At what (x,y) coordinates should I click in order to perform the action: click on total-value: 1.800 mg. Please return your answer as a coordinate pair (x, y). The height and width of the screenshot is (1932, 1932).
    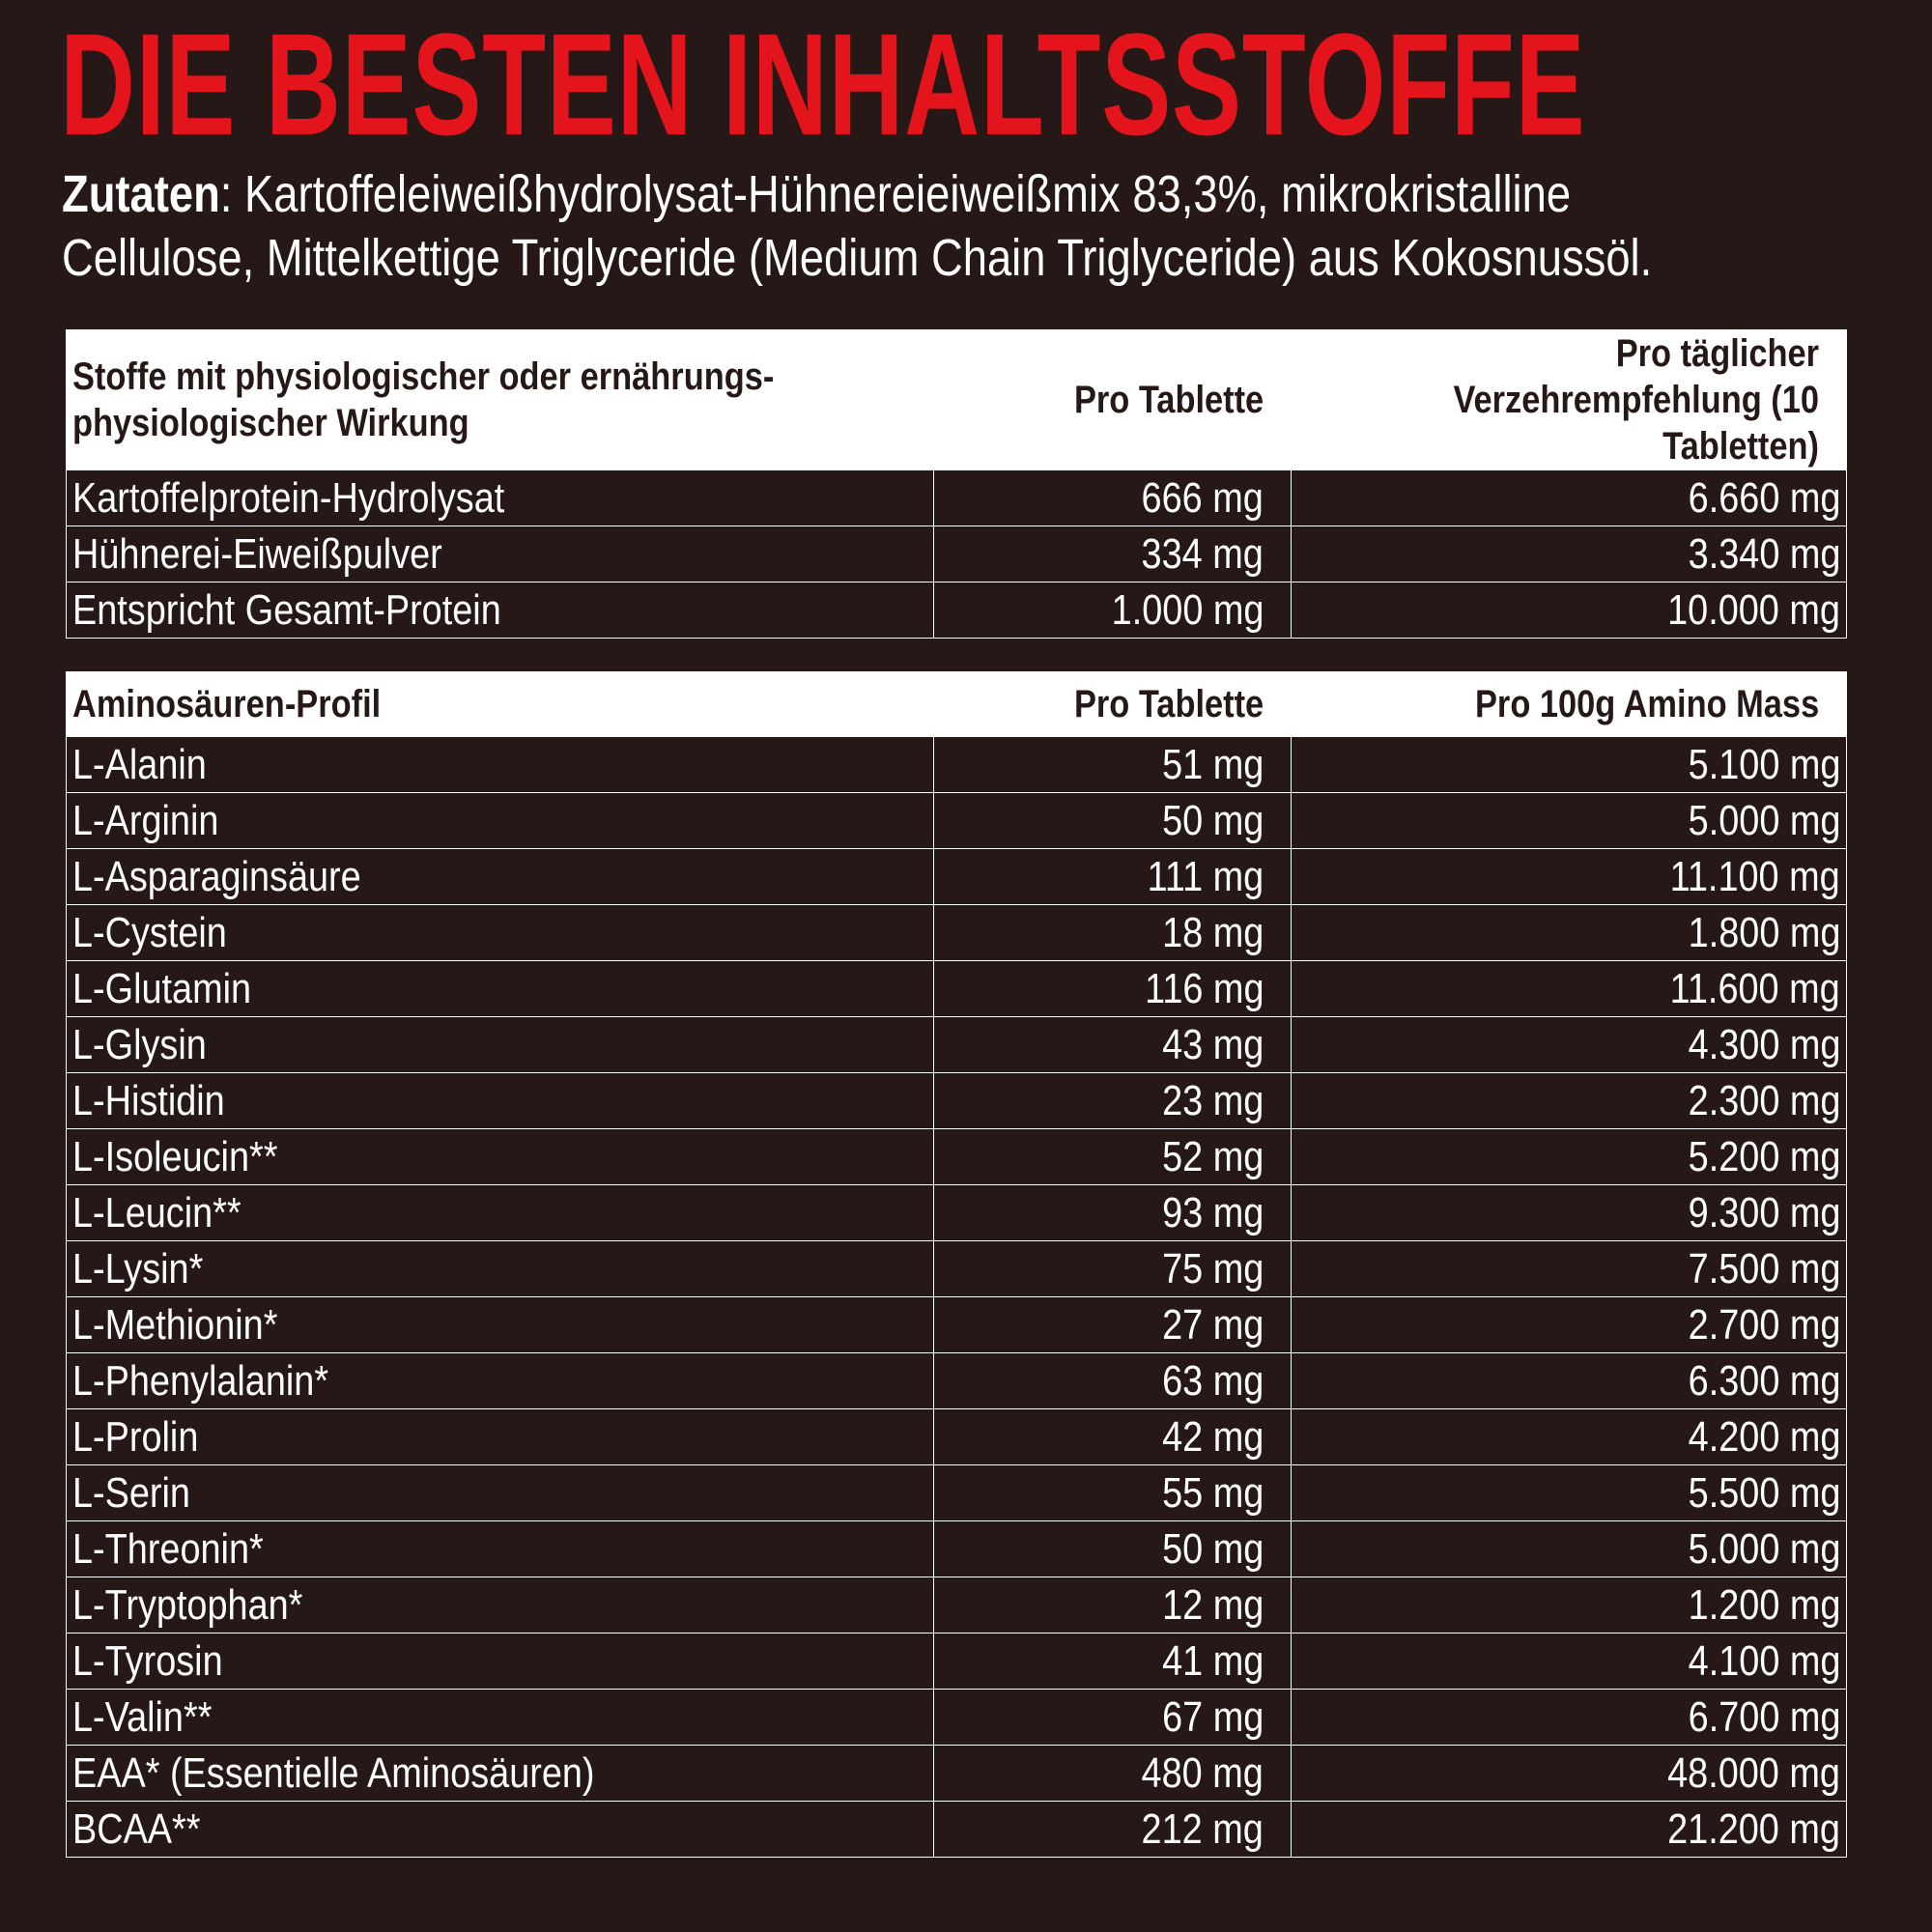
    Looking at the image, I should click on (1569, 932).